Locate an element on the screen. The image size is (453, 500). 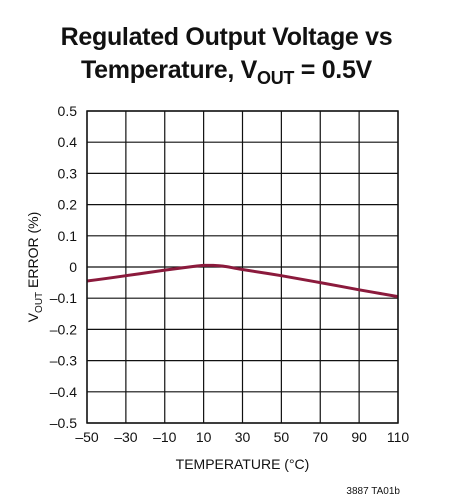
x-tick-label: 30 is located at coordinates (243, 437).